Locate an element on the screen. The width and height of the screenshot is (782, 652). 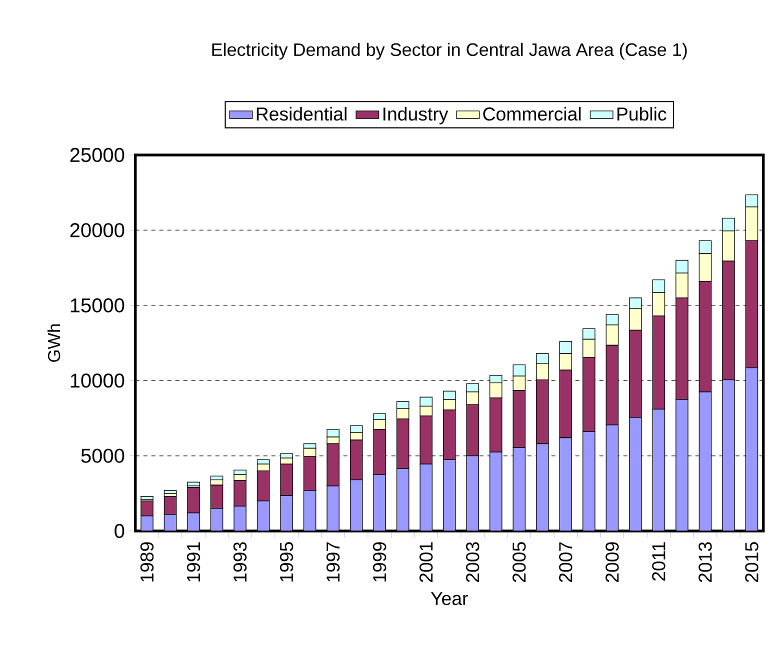
x-tick-label: 1995 is located at coordinates (287, 562).